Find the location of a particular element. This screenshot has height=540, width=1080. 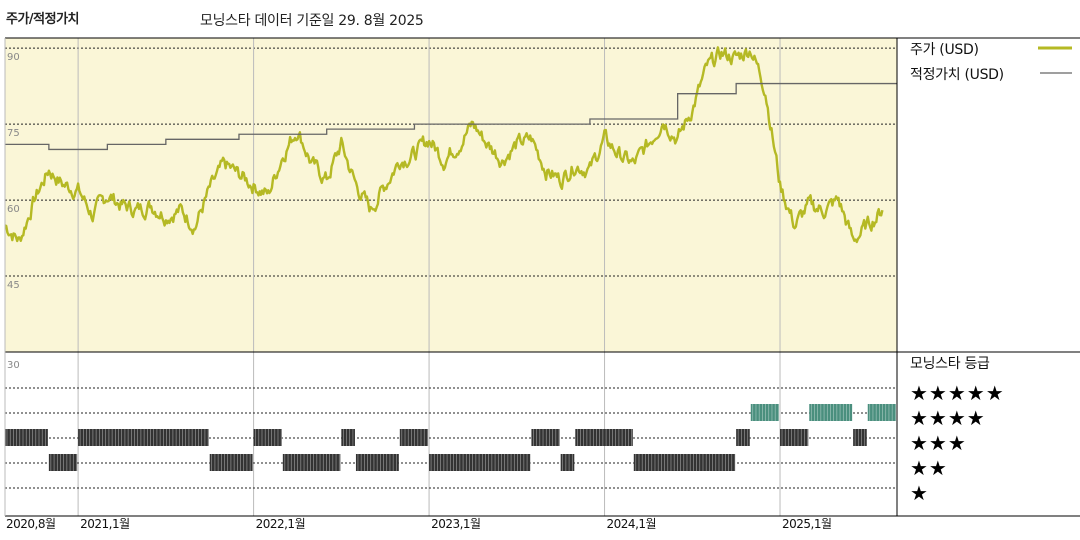

y-tick-label: 30 is located at coordinates (13, 365).